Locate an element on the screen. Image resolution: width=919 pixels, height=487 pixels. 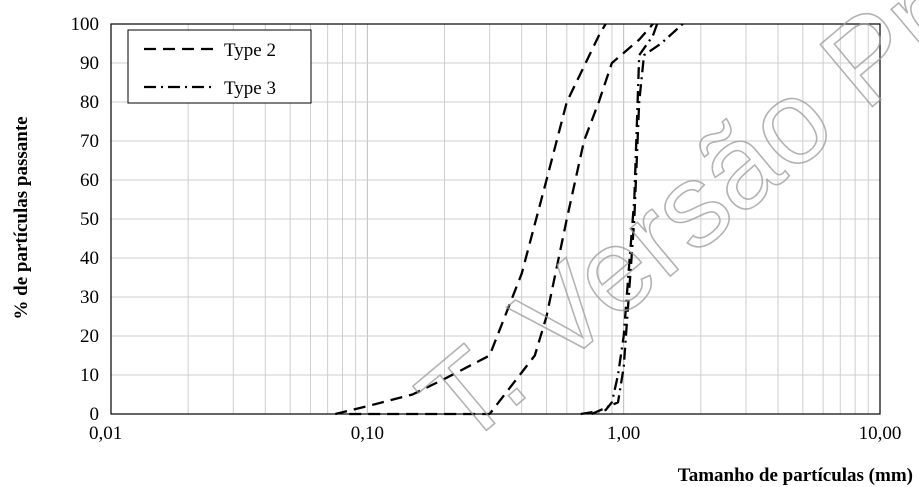
y-tick-label: 90 is located at coordinates (89, 63).